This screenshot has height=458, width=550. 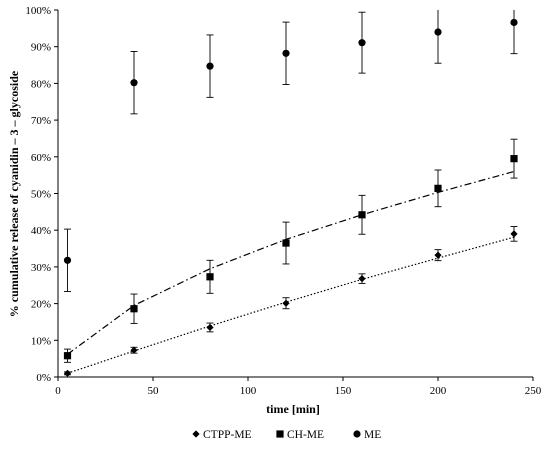 I want to click on y-tick-label: 90%, so click(x=41, y=48).